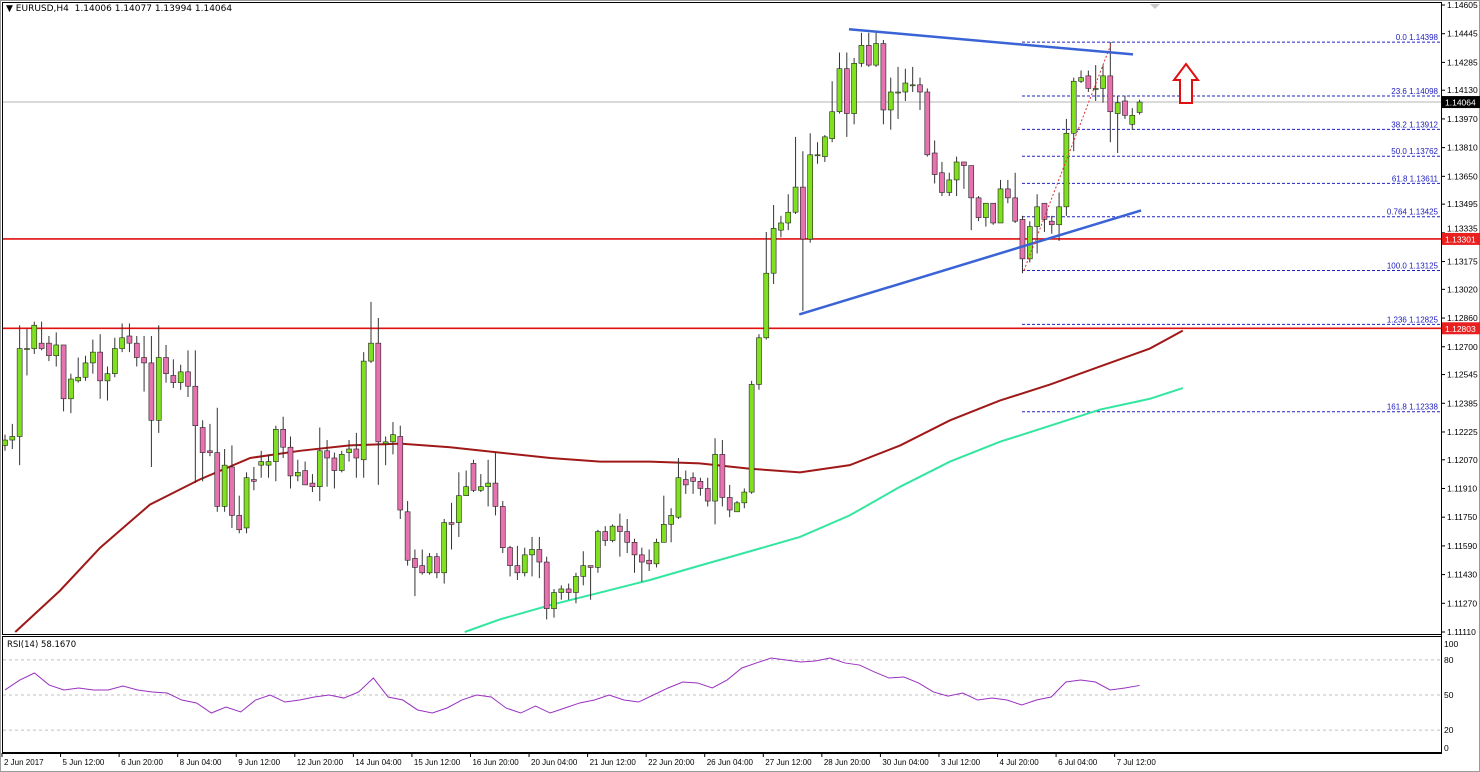 This screenshot has width=1480, height=772. I want to click on rsi-tick-label: 0, so click(1446, 748).